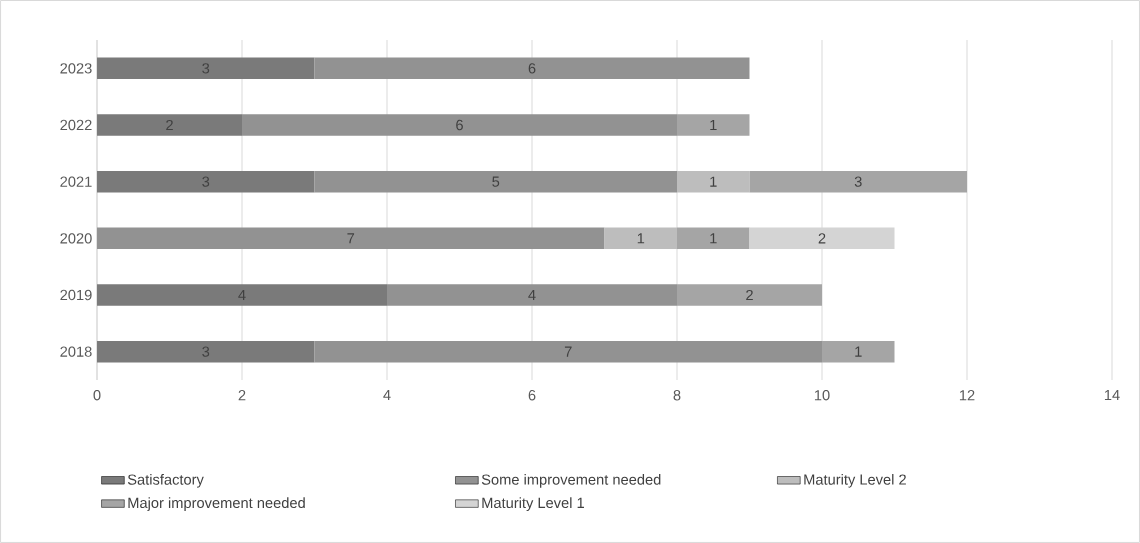  I want to click on x-tick-label: 0, so click(97, 395).